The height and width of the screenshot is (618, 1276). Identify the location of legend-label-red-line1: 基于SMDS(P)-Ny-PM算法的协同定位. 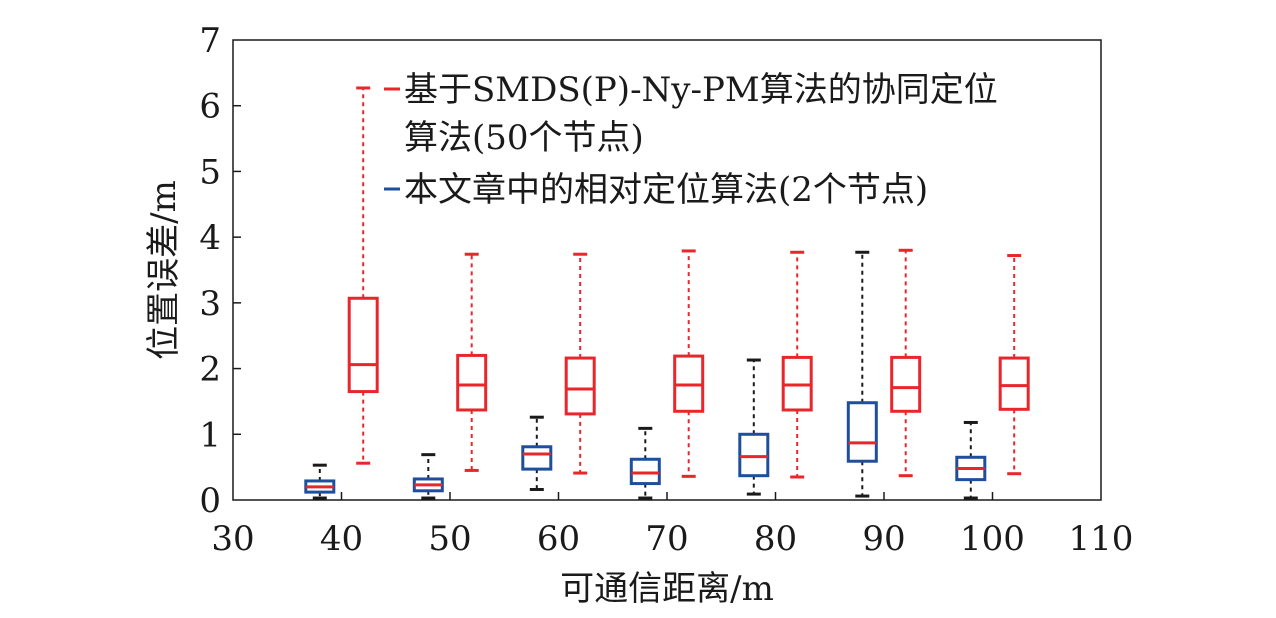
(701, 90).